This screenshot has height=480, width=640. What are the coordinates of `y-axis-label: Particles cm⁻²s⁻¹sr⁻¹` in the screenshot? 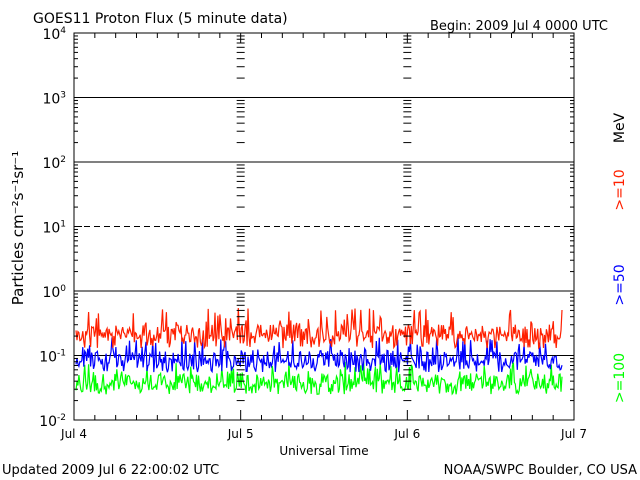 It's located at (18, 228).